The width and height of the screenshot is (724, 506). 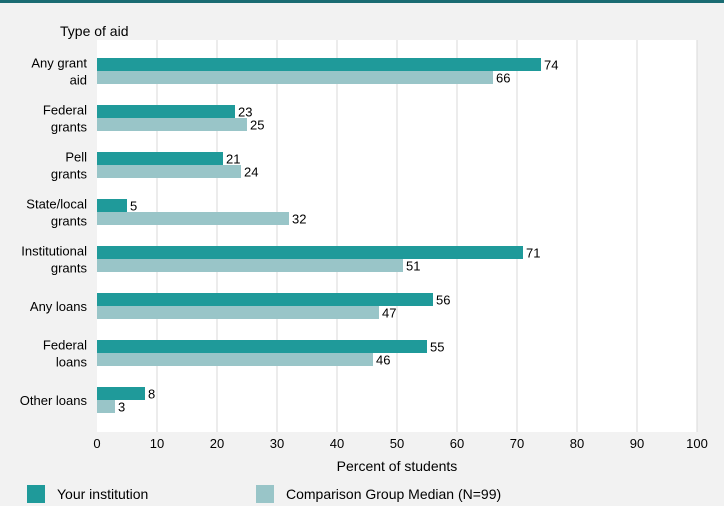 I want to click on category-label: State/local, so click(x=56, y=204).